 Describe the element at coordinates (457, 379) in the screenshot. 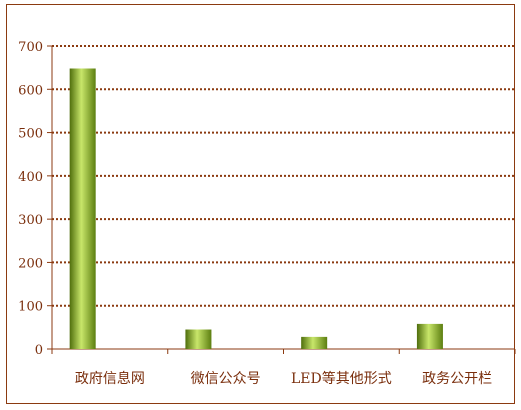

I see `x-category-label: 政务公开栏` at that location.